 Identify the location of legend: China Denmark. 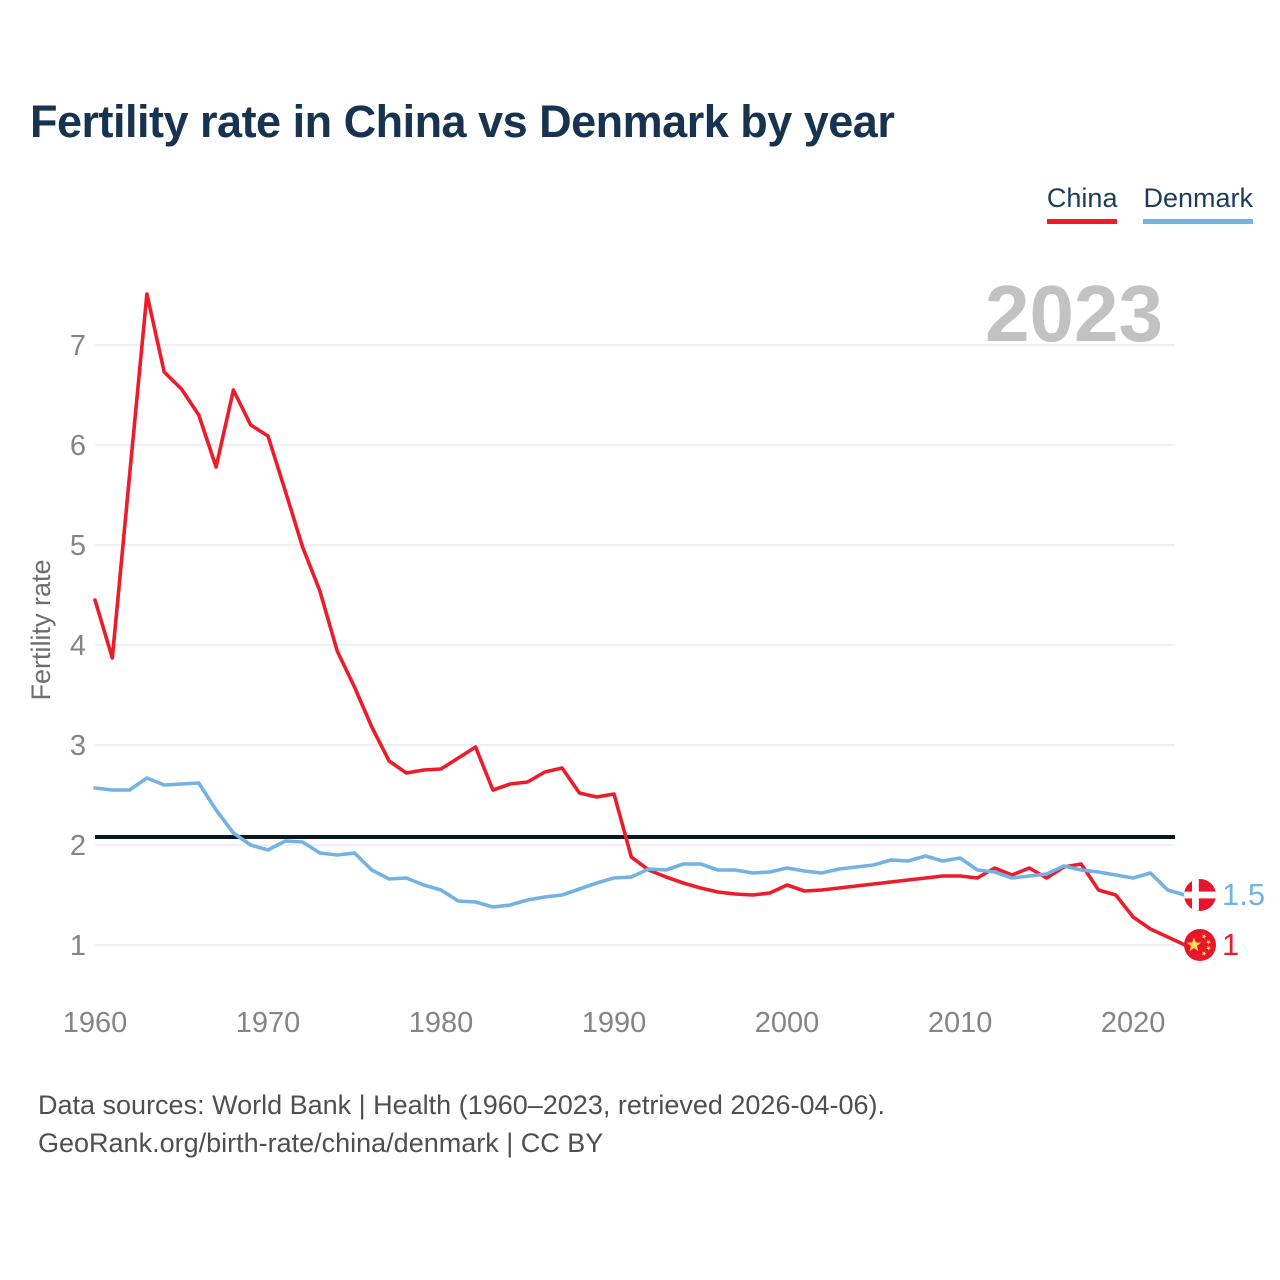
(1149, 203).